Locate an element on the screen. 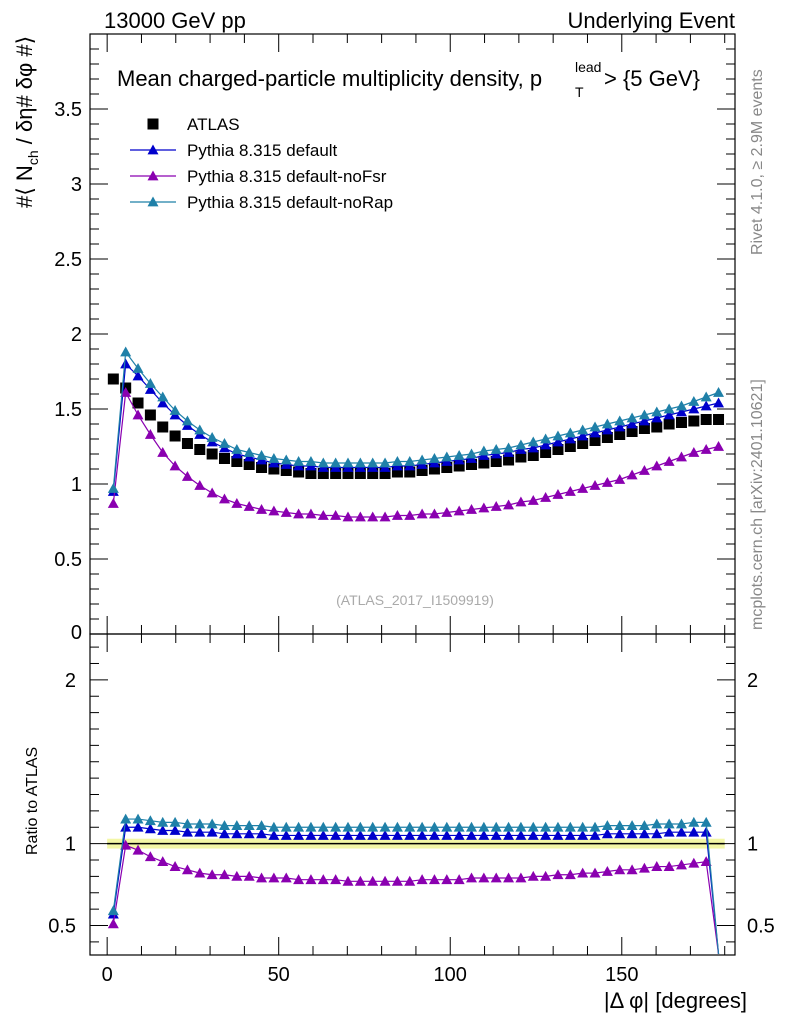 The width and height of the screenshot is (786, 1024). series-pythia-8-315-default-norap is located at coordinates (416, 419).